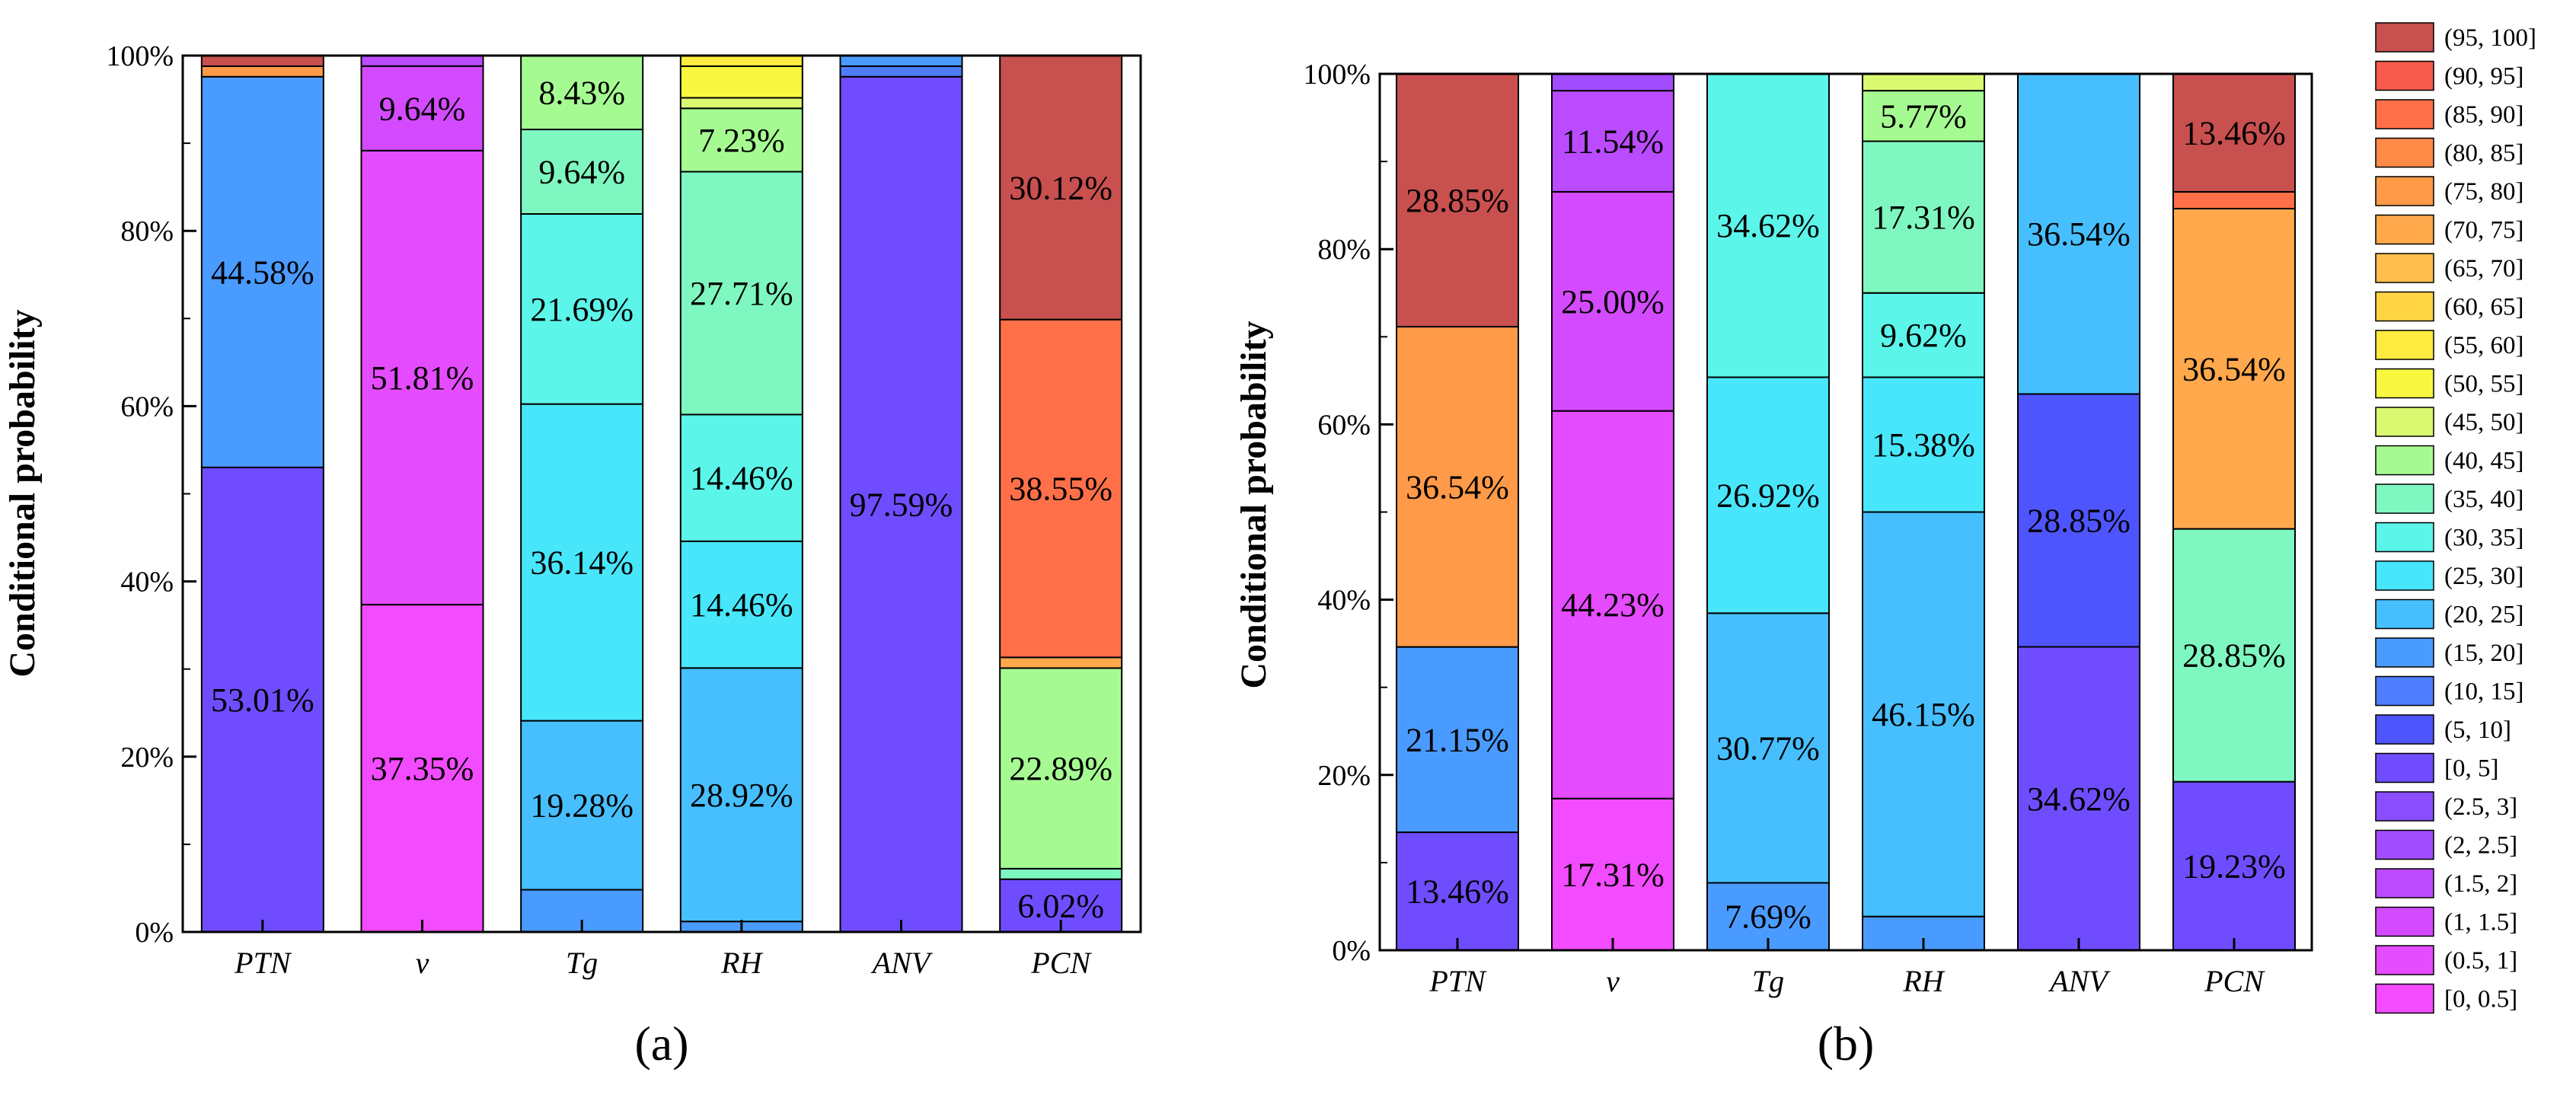 The width and height of the screenshot is (2576, 1101). I want to click on legend-label: (0.5, 1], so click(2480, 961).